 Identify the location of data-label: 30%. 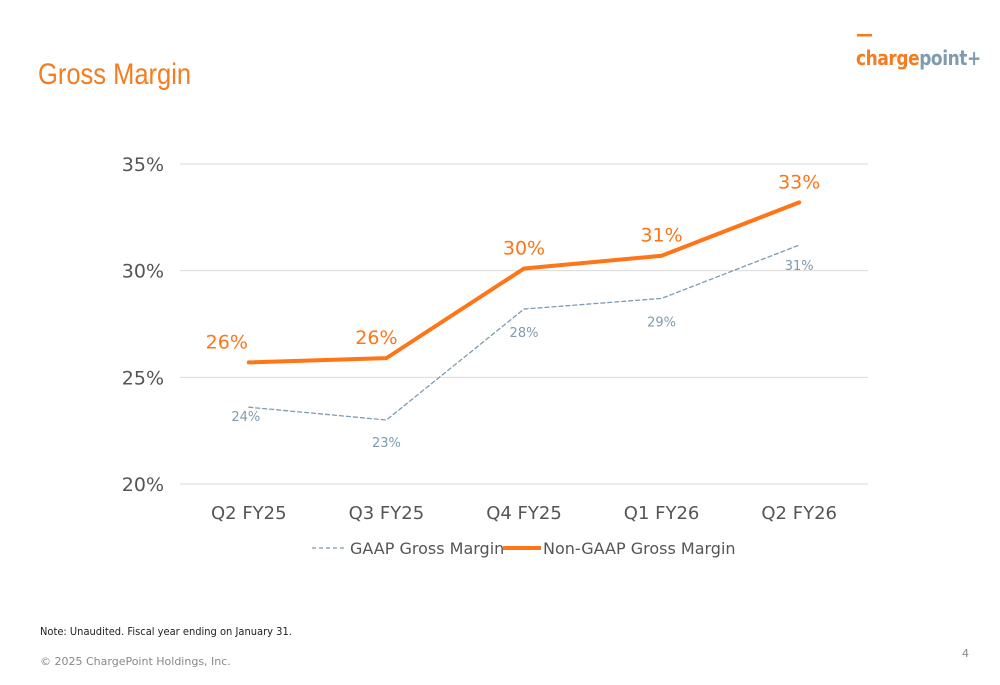
(524, 249).